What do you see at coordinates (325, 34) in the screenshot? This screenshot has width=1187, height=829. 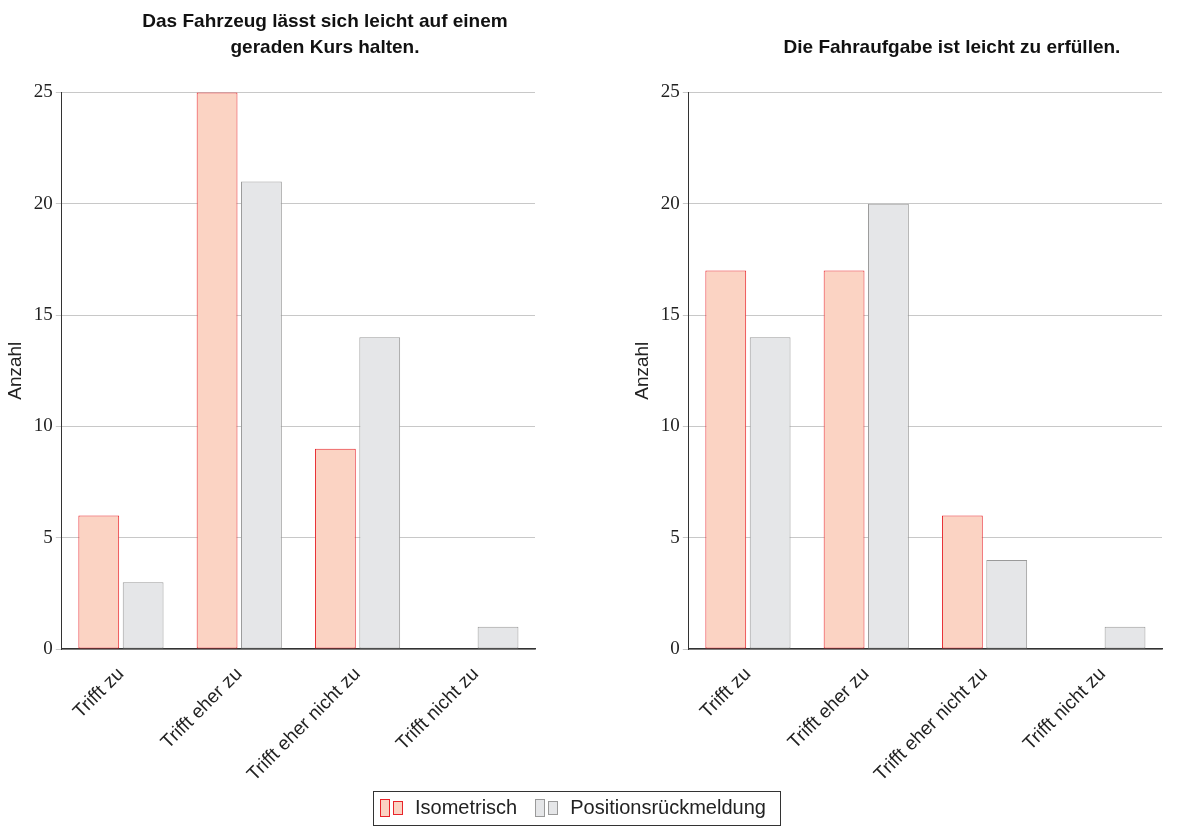 I see `chart-title: Das Fahrzeug lässt sich leicht auf einem geraden Kurs halten.` at bounding box center [325, 34].